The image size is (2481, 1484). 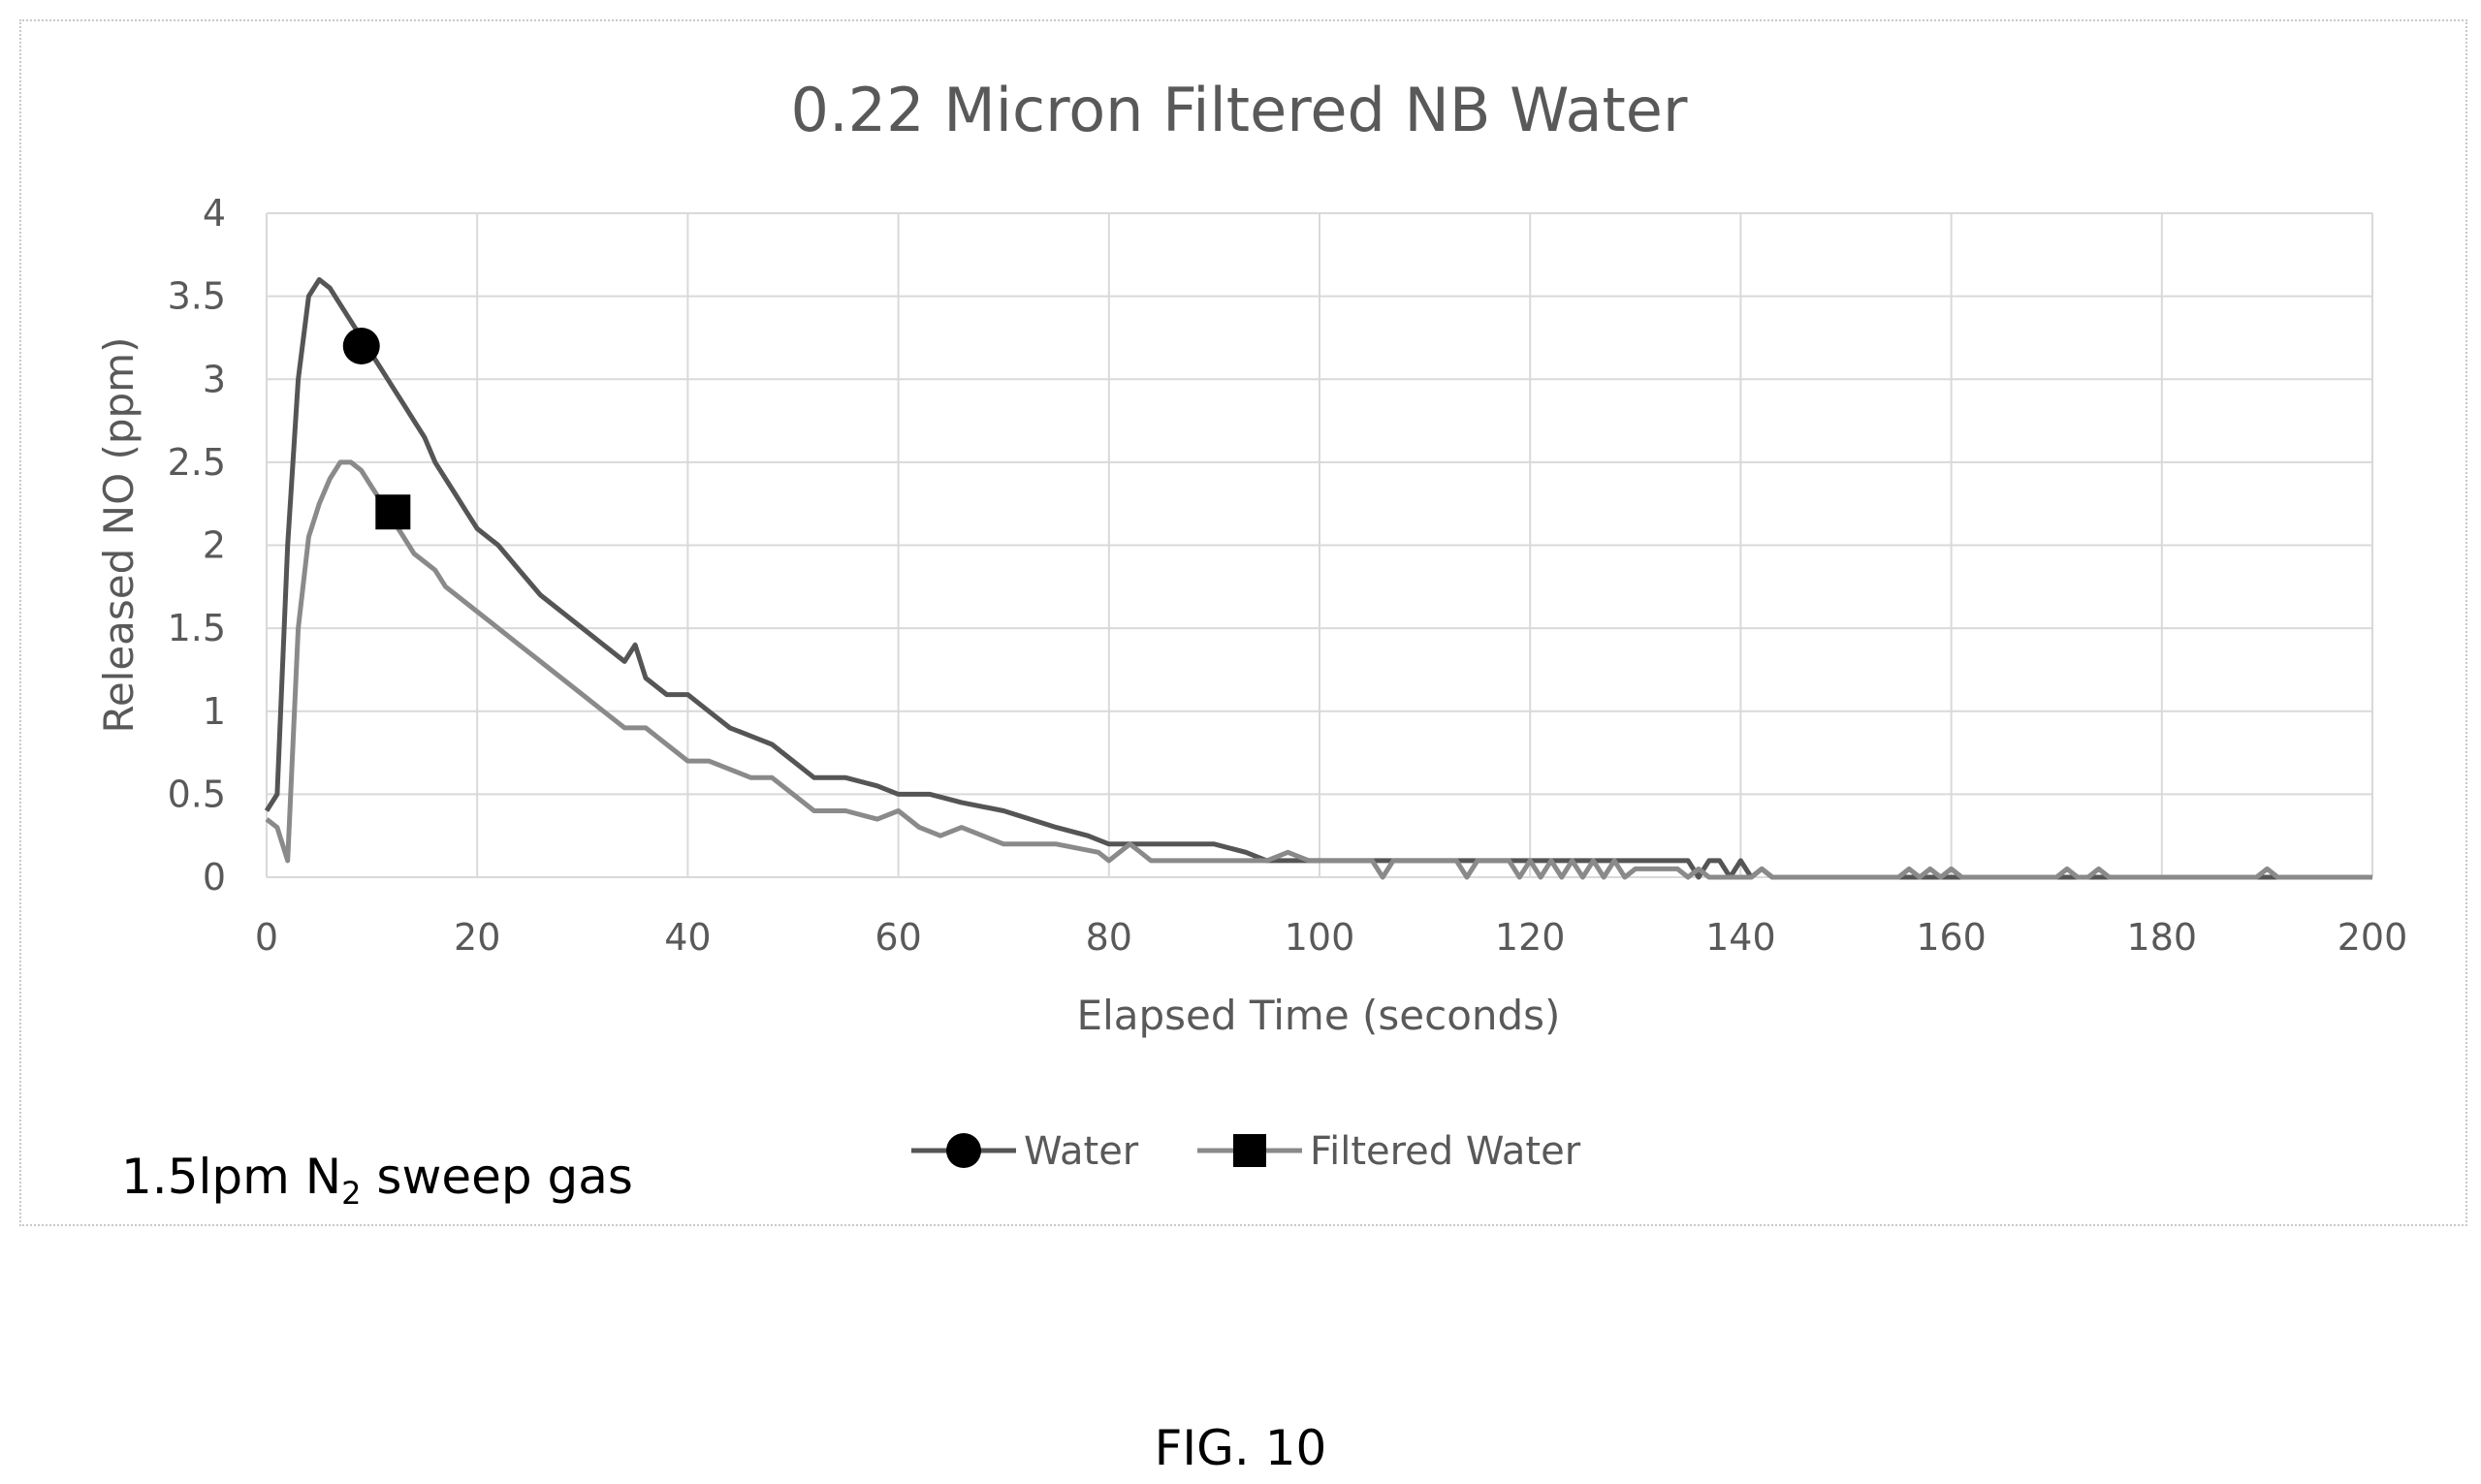 What do you see at coordinates (266, 938) in the screenshot?
I see `x-tick-label: 0` at bounding box center [266, 938].